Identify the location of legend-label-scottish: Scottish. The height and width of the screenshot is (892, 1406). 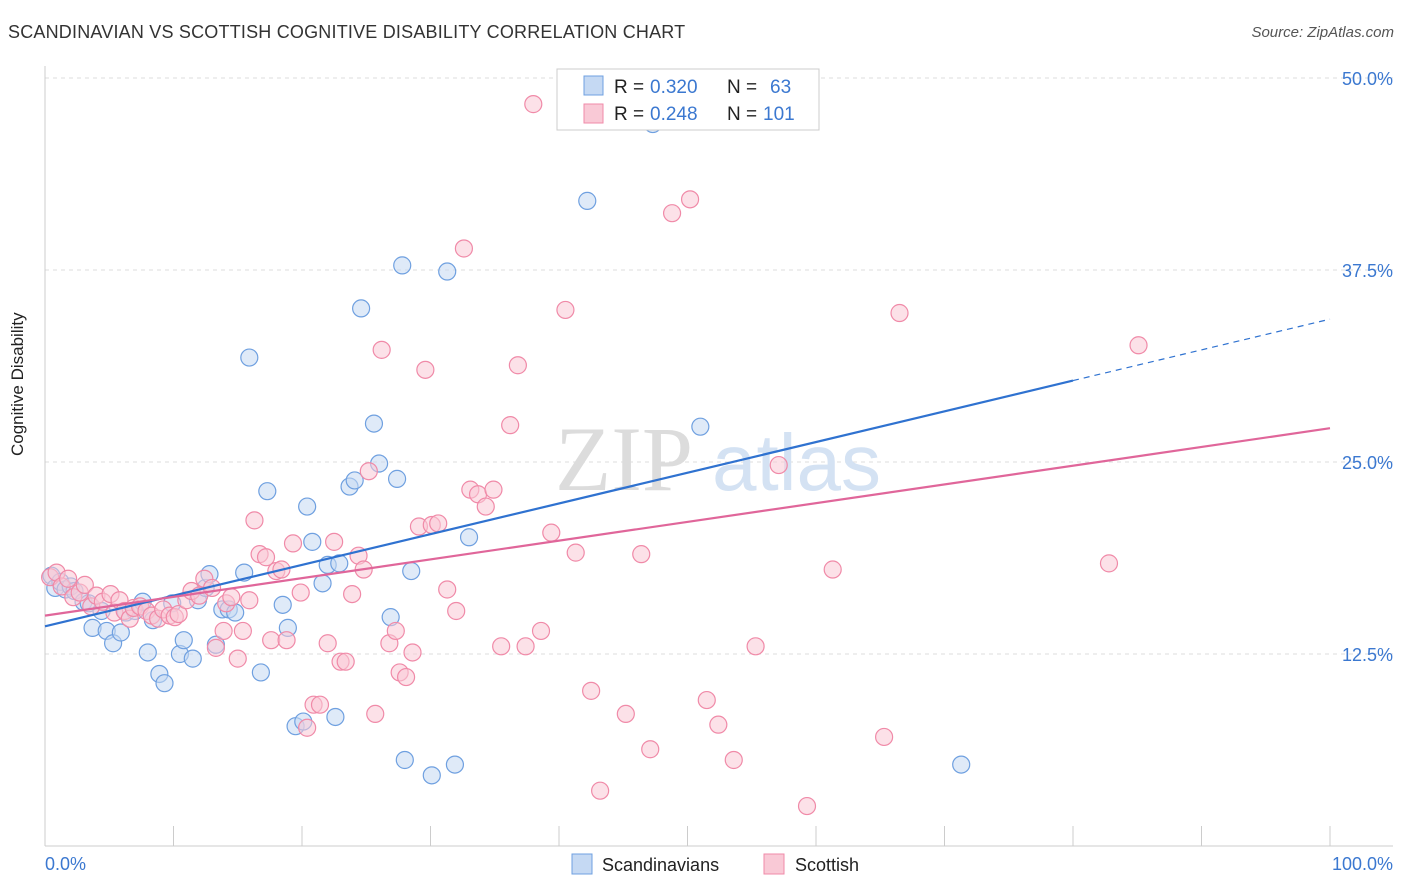
(827, 865).